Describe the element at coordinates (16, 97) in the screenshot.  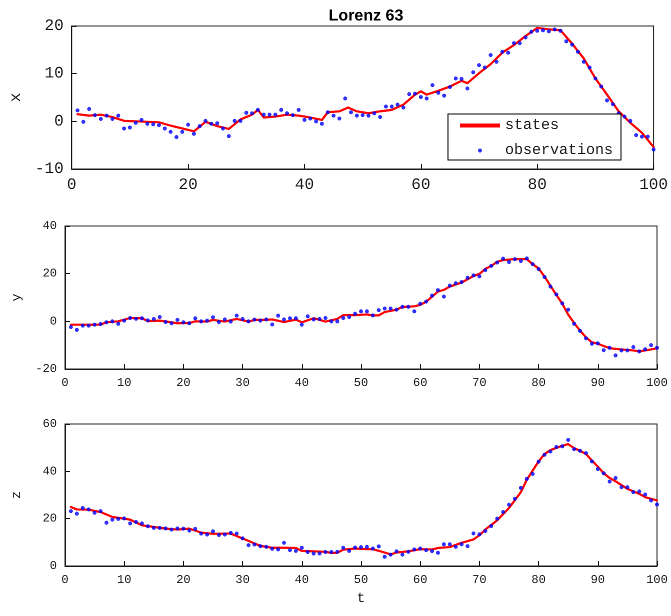
I see `y-axis-title: x` at that location.